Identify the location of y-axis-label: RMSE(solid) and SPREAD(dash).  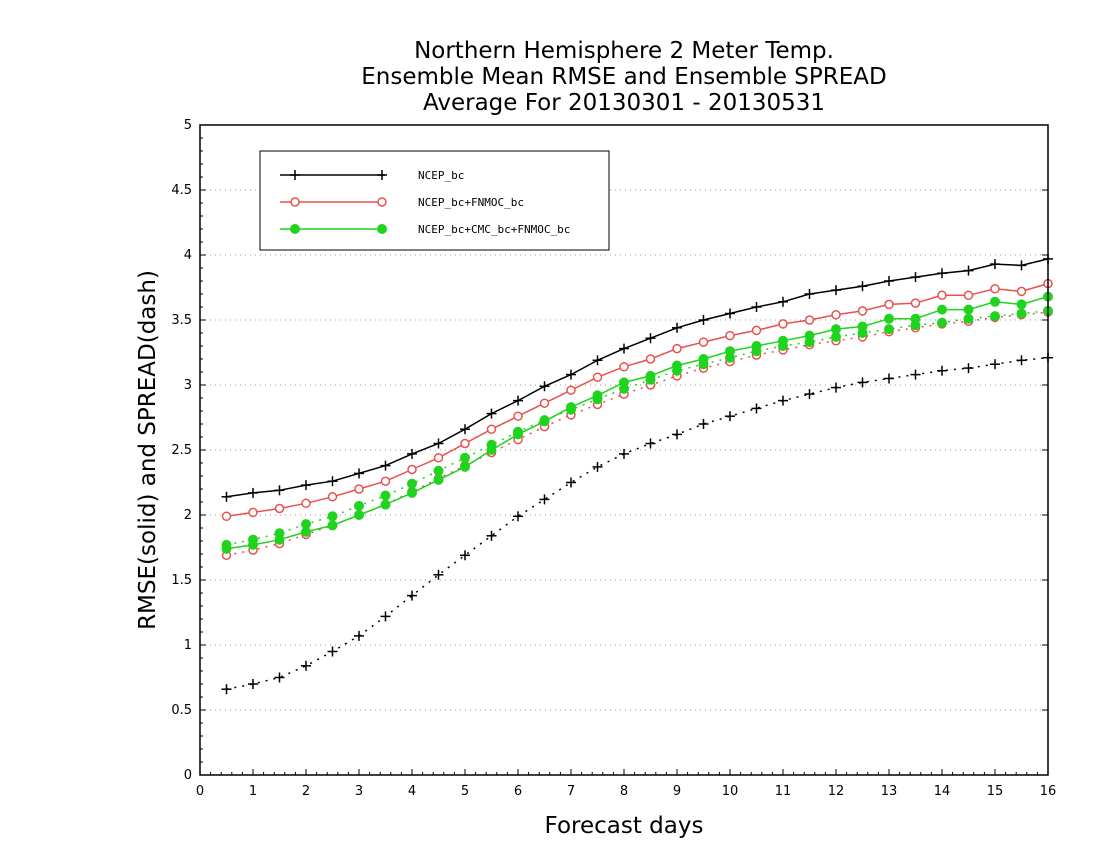
(148, 450).